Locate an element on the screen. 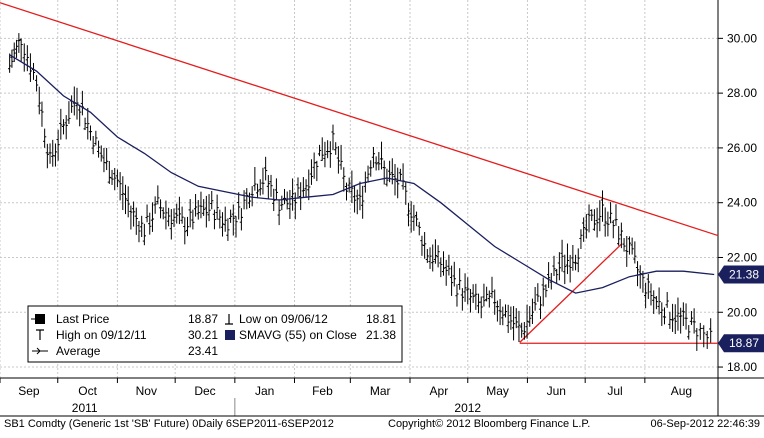 Image resolution: width=764 pixels, height=438 pixels. x-tick-label: May is located at coordinates (497, 391).